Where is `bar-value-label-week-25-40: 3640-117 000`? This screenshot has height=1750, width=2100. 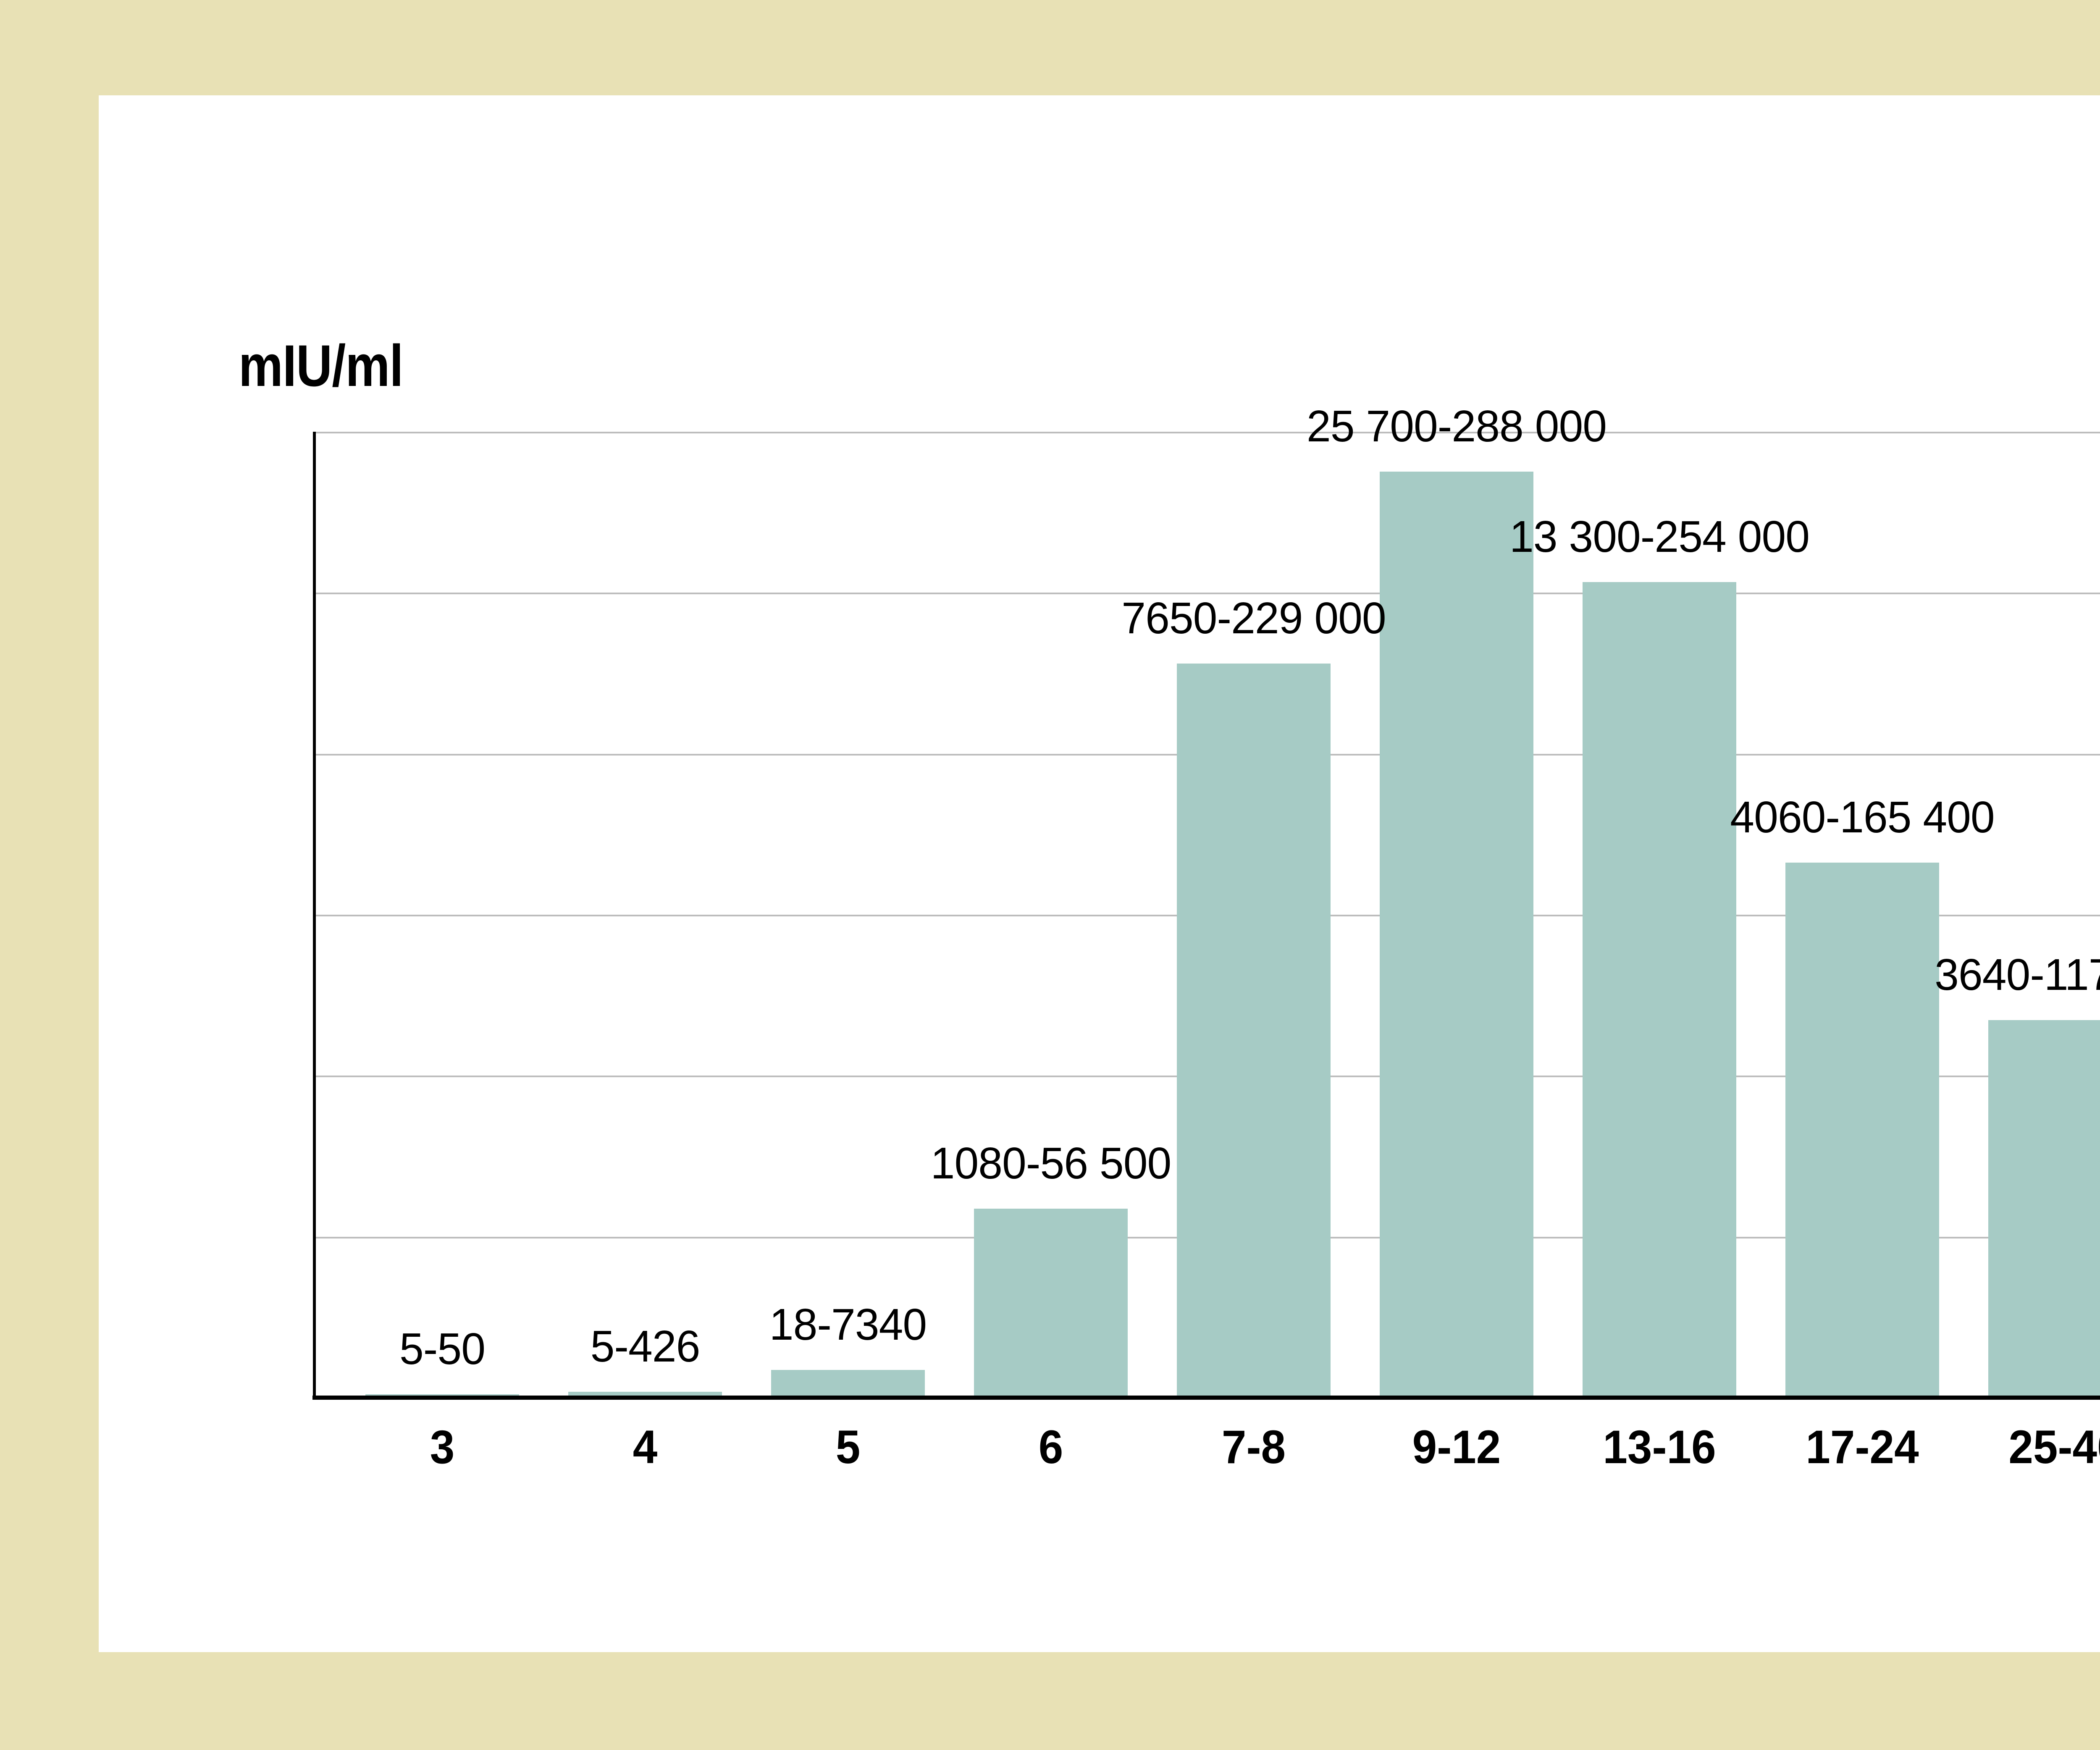 bar-value-label-week-25-40: 3640-117 000 is located at coordinates (2017, 975).